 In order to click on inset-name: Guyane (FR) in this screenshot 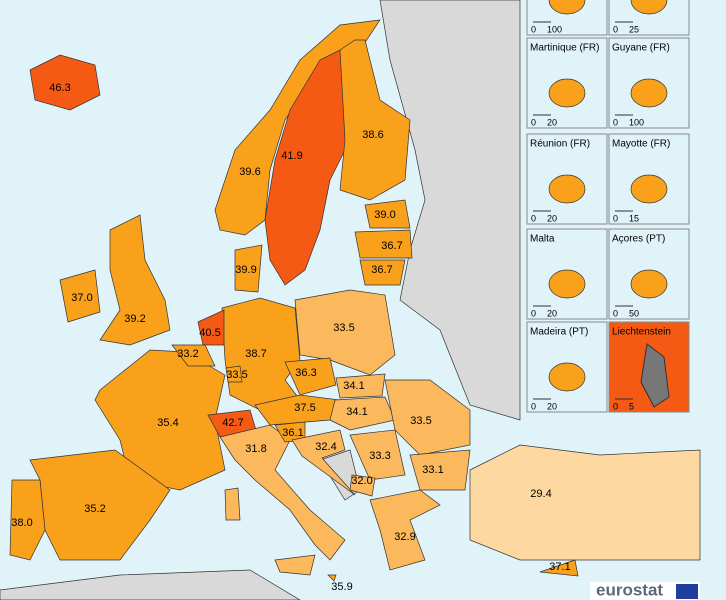, I will do `click(641, 48)`.